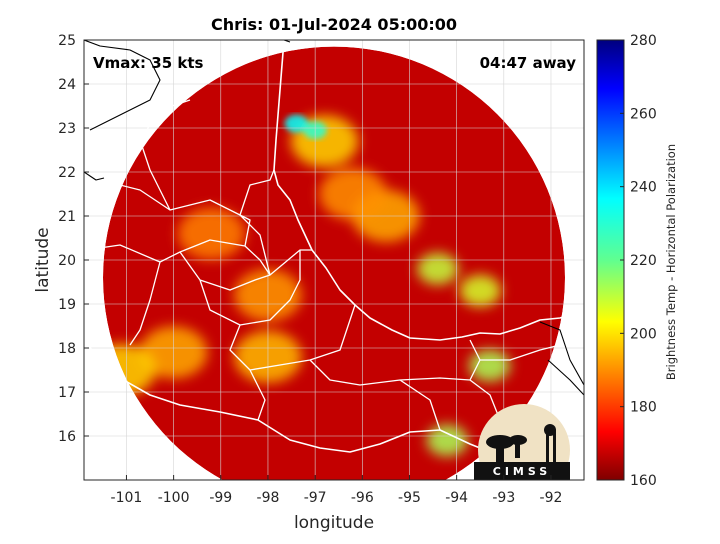  Describe the element at coordinates (503, 498) in the screenshot. I see `x-tick-label: -93` at that location.